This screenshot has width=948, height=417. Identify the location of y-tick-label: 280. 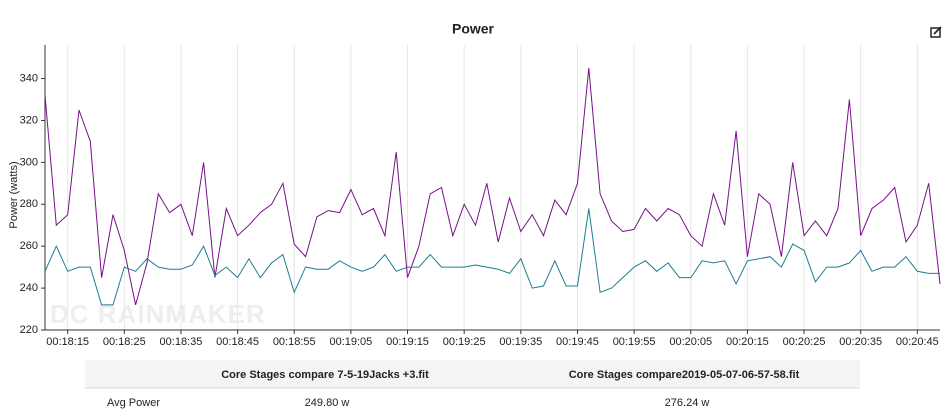
(29, 204).